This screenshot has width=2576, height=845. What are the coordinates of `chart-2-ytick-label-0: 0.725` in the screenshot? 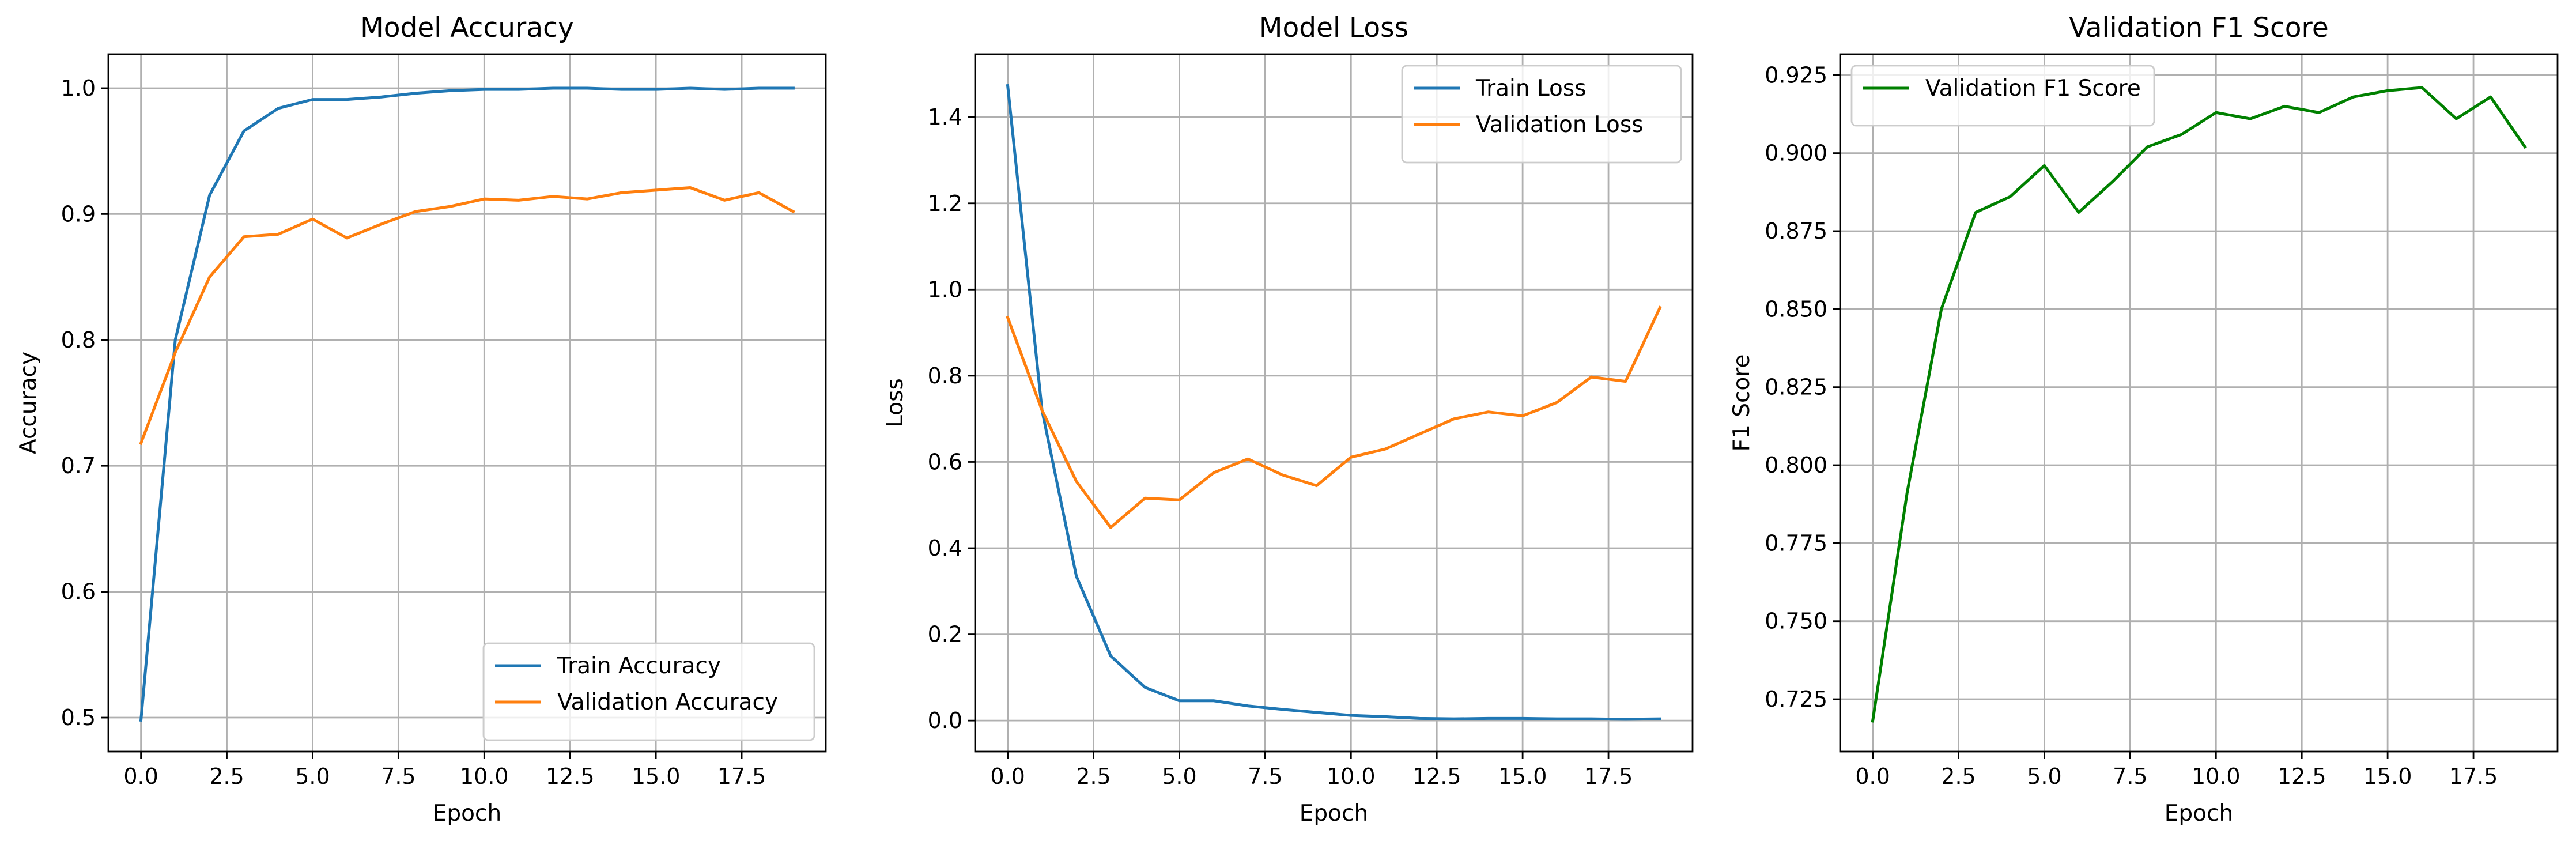 It's located at (1796, 699).